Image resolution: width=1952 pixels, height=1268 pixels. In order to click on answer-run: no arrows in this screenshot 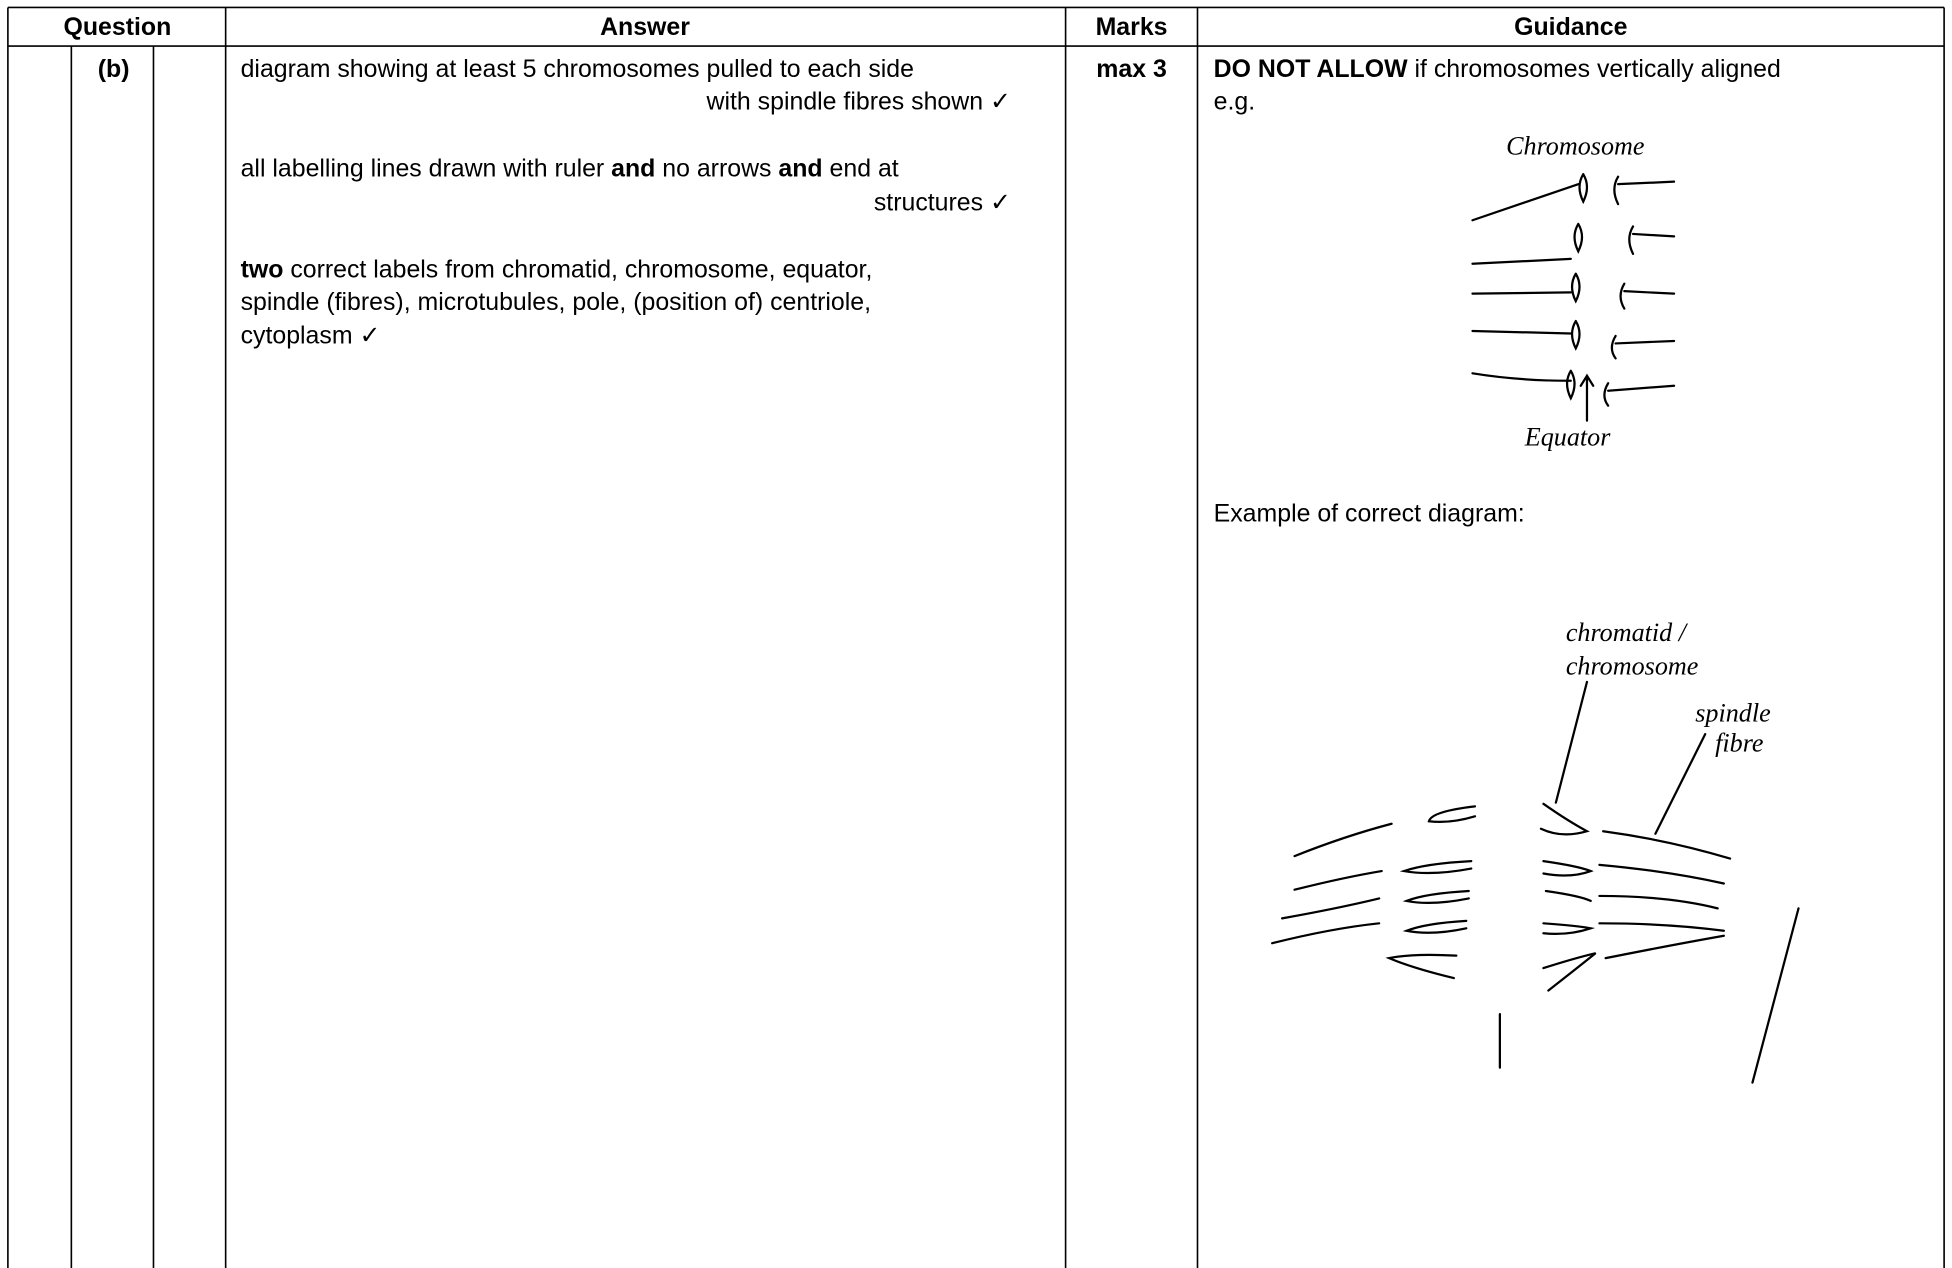, I will do `click(716, 169)`.